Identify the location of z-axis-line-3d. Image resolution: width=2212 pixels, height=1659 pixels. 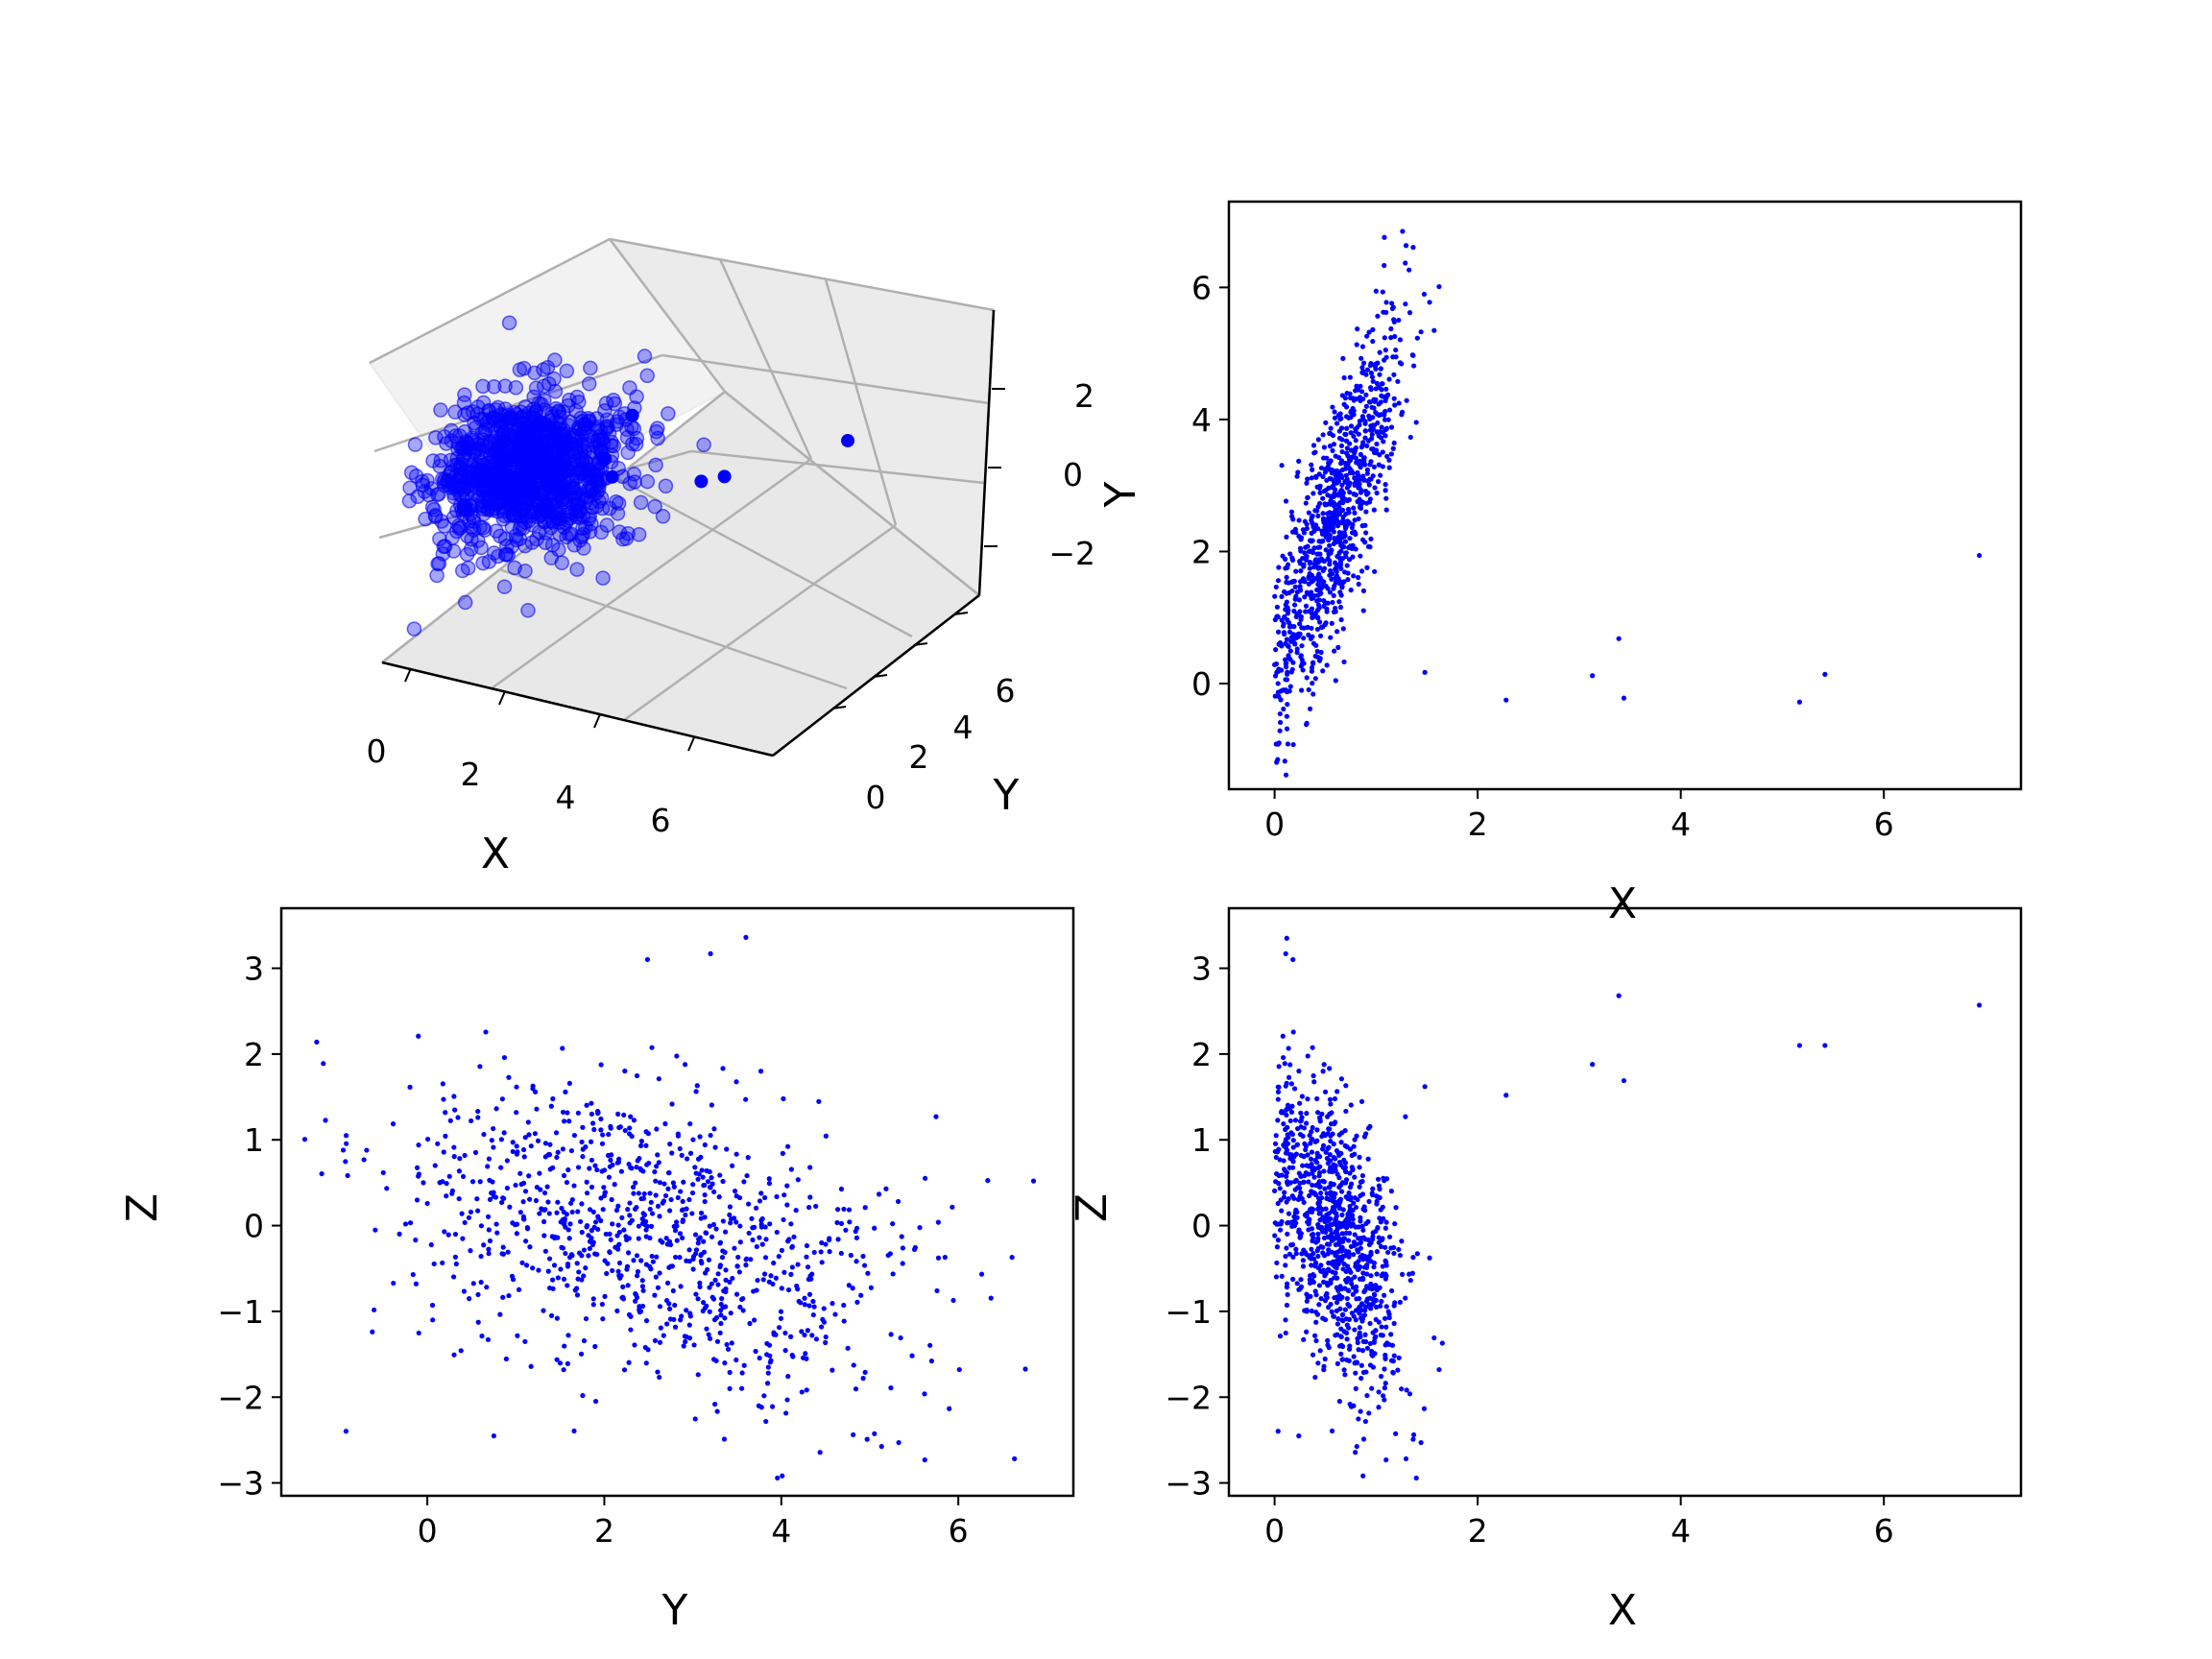
(987, 453).